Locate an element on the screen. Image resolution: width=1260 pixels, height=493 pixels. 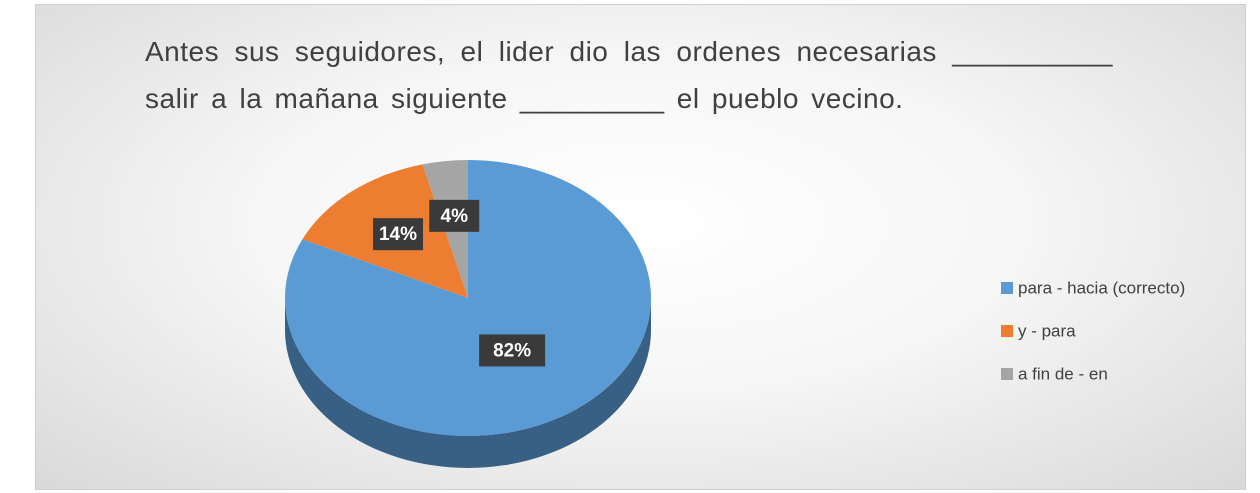
data-label: 82% is located at coordinates (512, 350).